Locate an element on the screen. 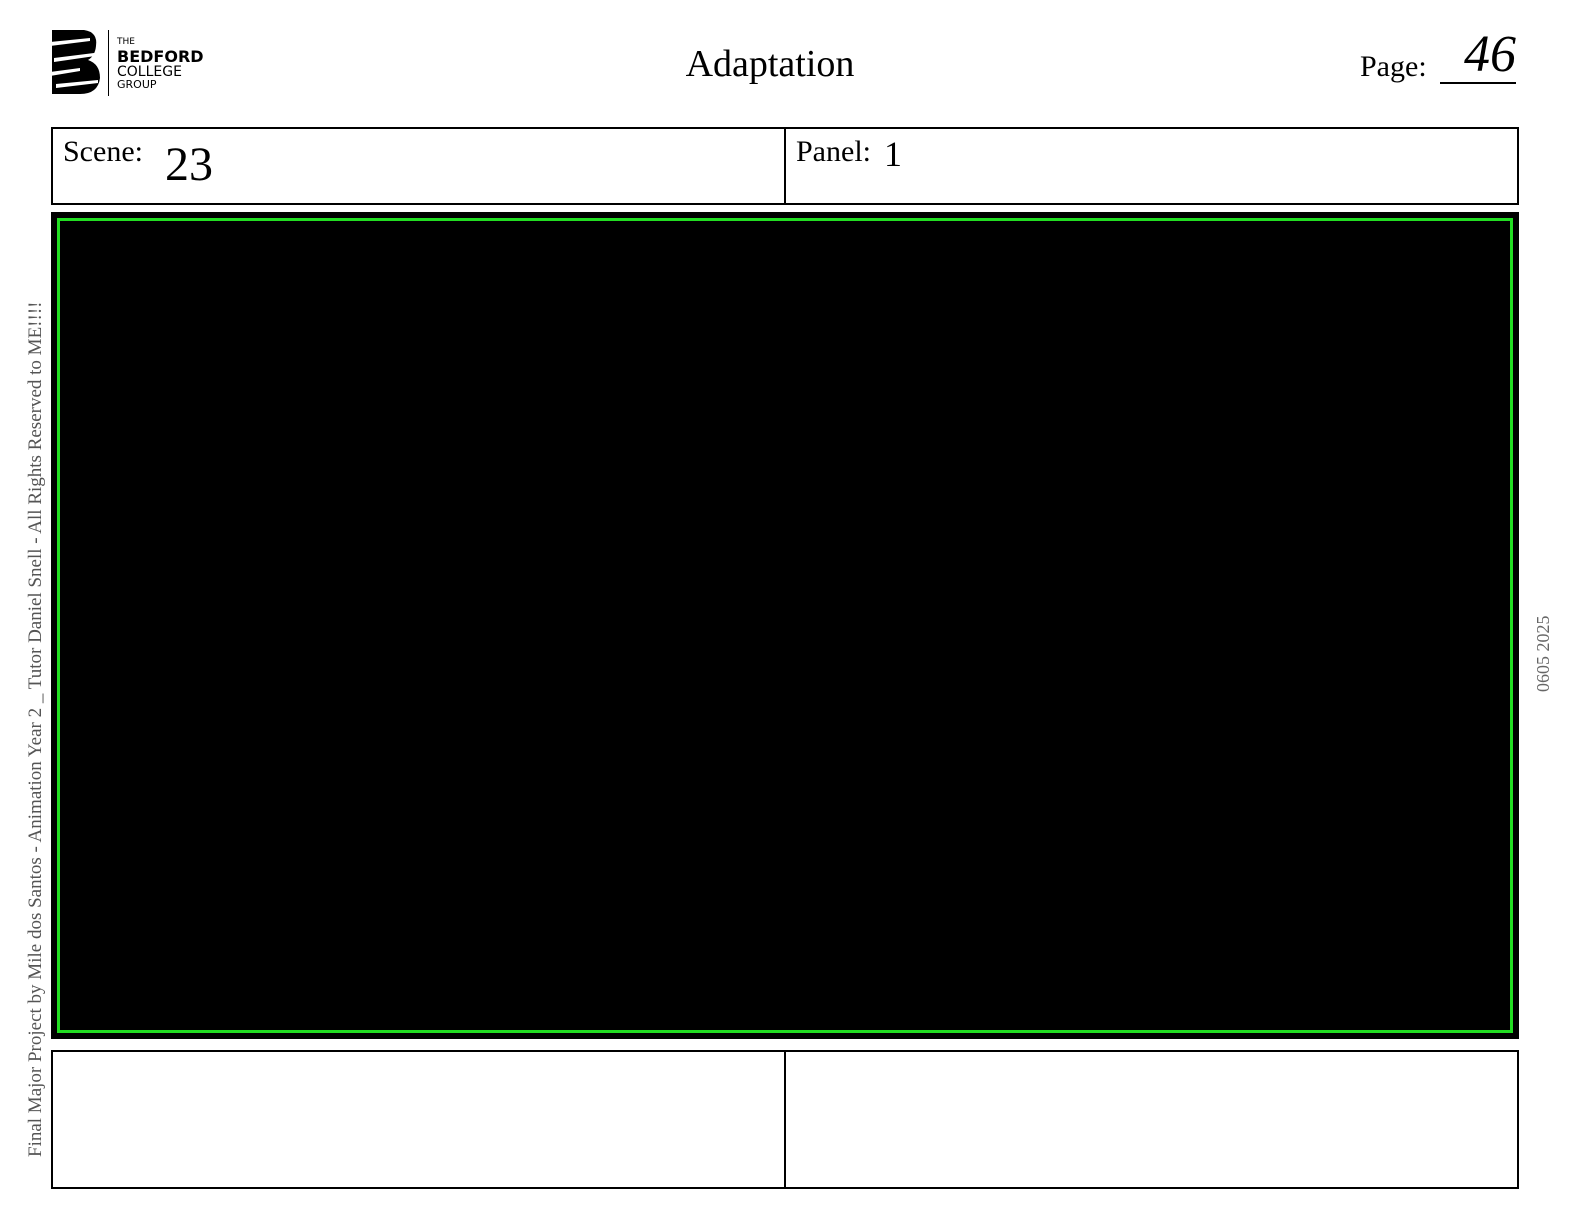  scene-panel-info: Scene: 23 Panel: 1 is located at coordinates (785, 166).